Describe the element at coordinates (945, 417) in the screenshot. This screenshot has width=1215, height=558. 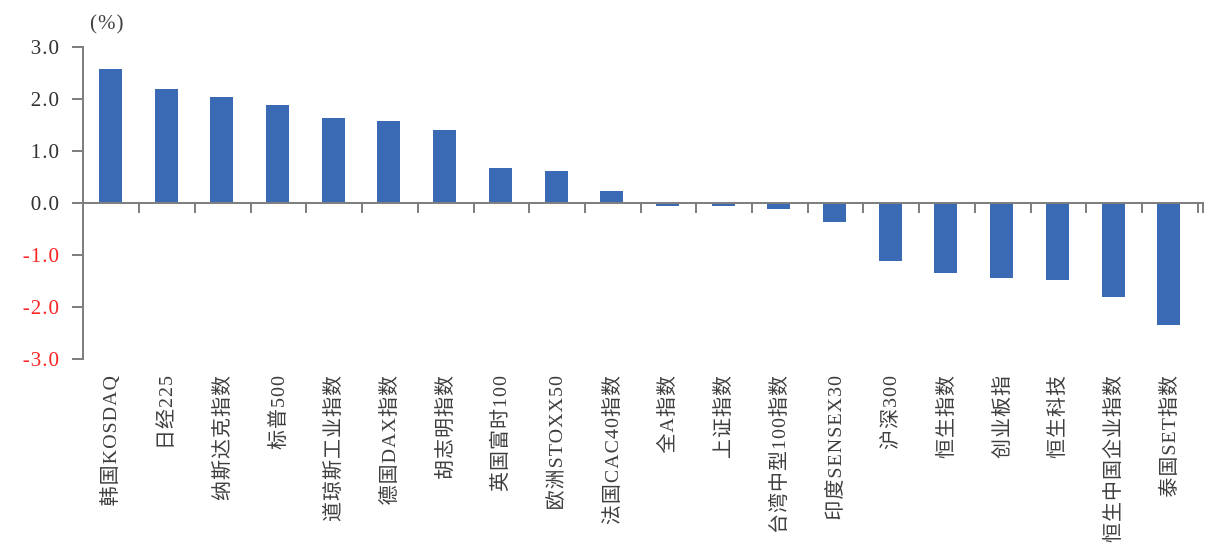
I see `x-axis-label: 恒生指数` at that location.